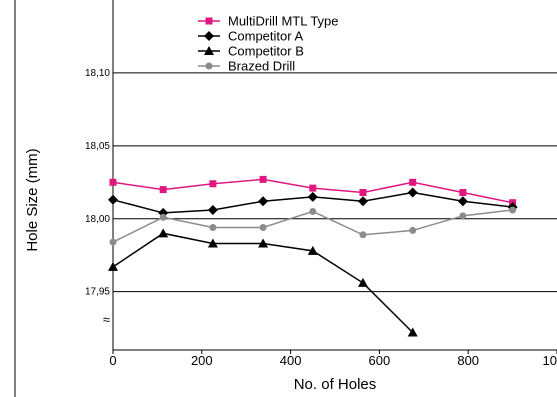 The height and width of the screenshot is (397, 557). I want to click on x-tick-label-4: 800, so click(468, 360).